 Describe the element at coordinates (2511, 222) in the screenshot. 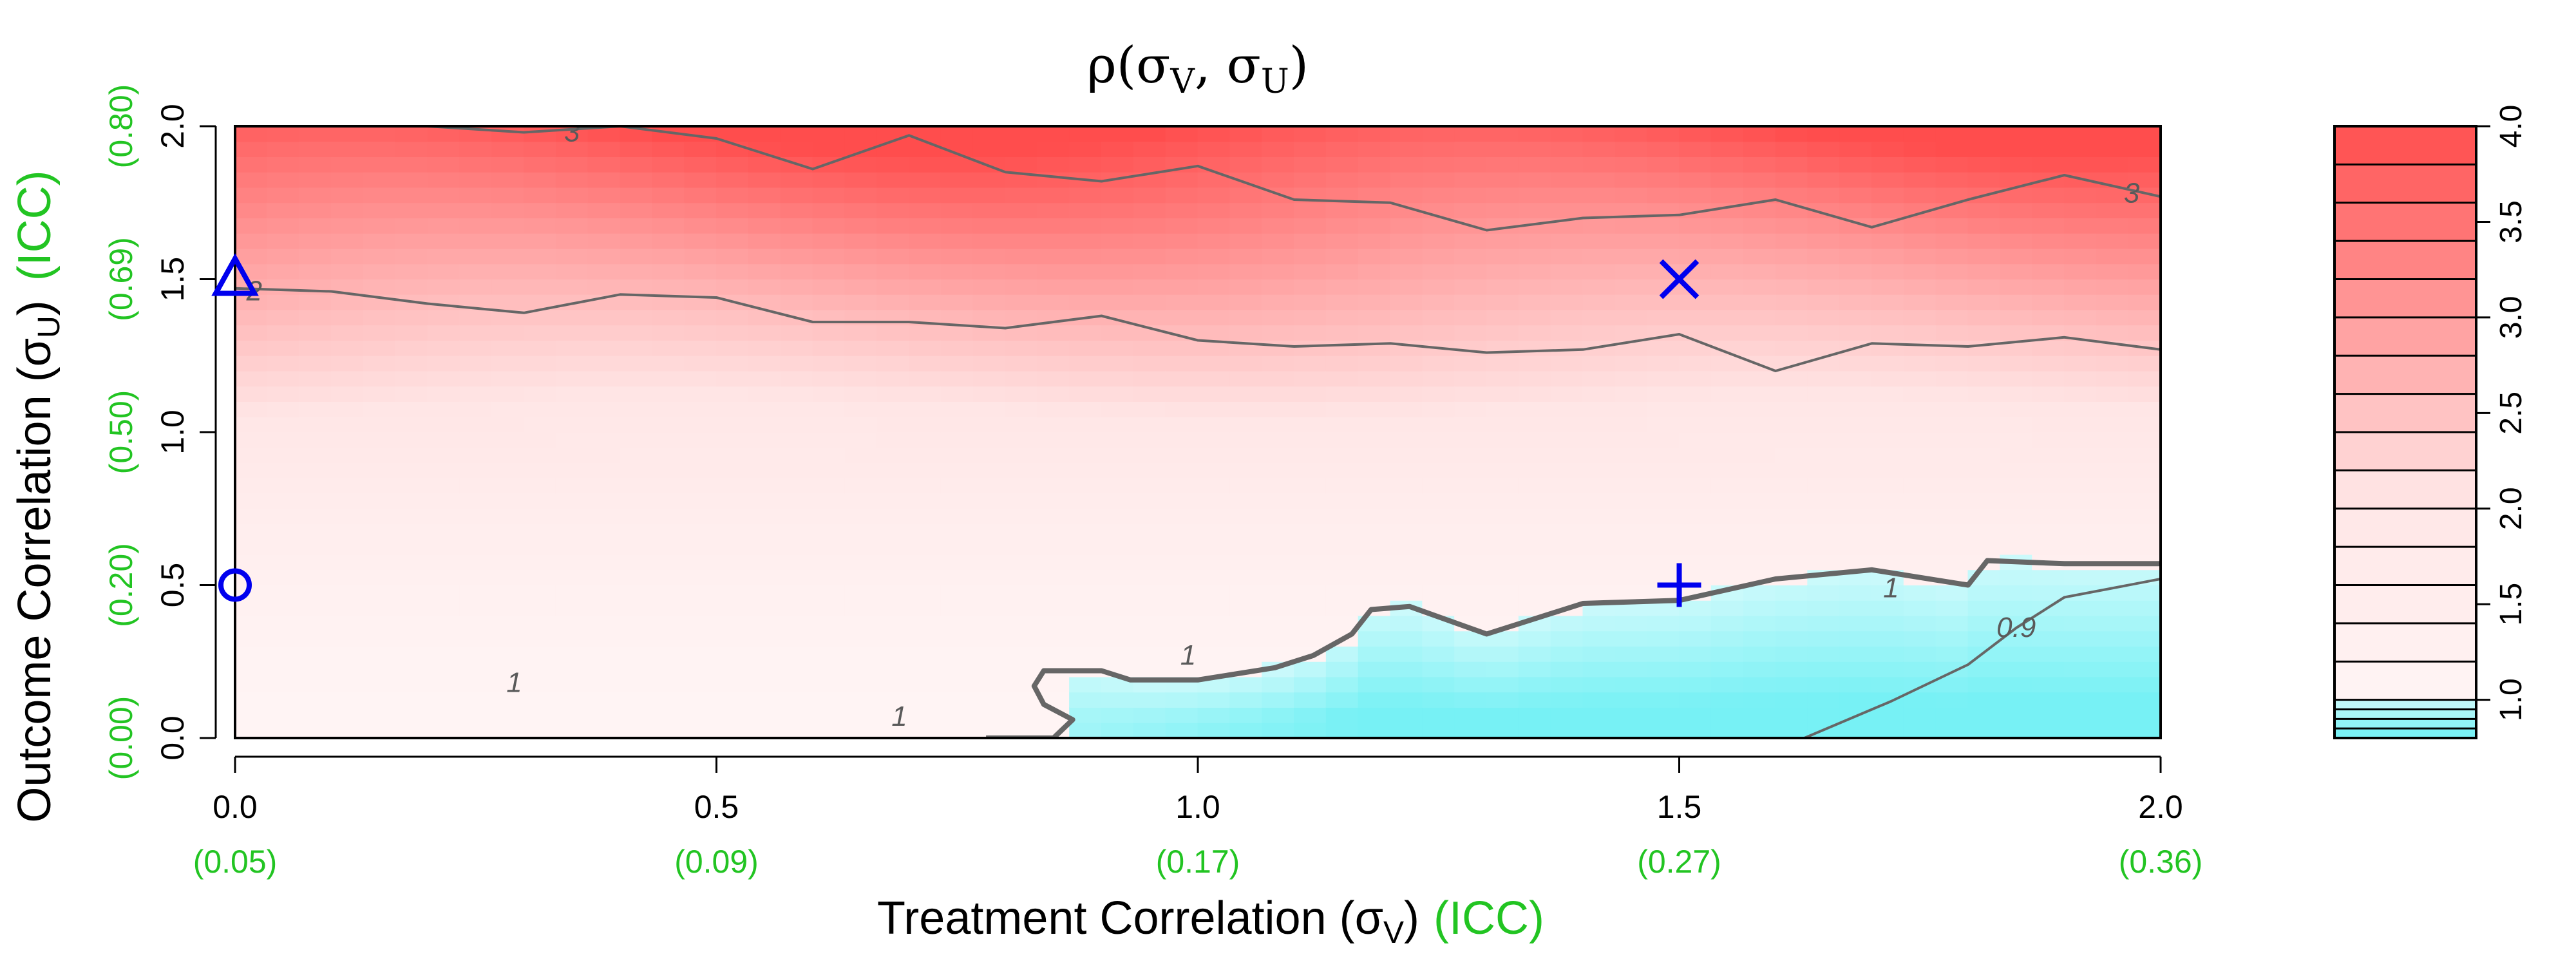

I see `colorbar-tick-label: 3.5` at that location.